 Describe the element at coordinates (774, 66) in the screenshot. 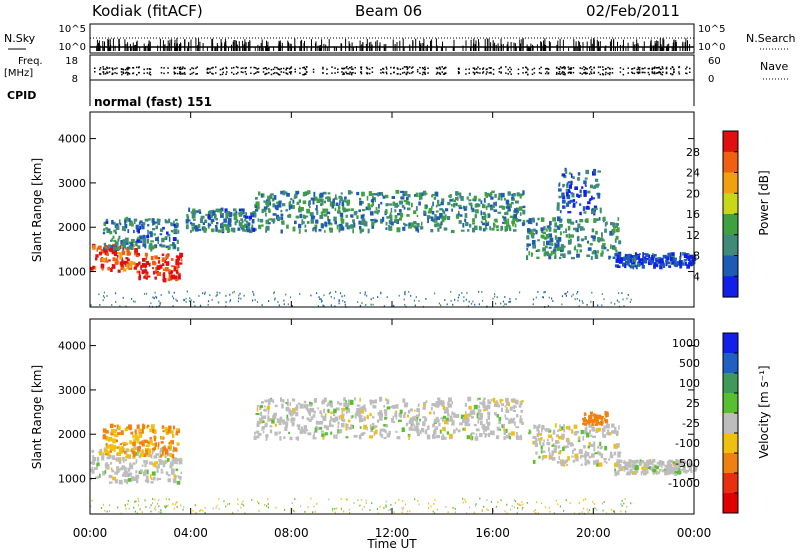

I see `nave-label: Nave` at that location.